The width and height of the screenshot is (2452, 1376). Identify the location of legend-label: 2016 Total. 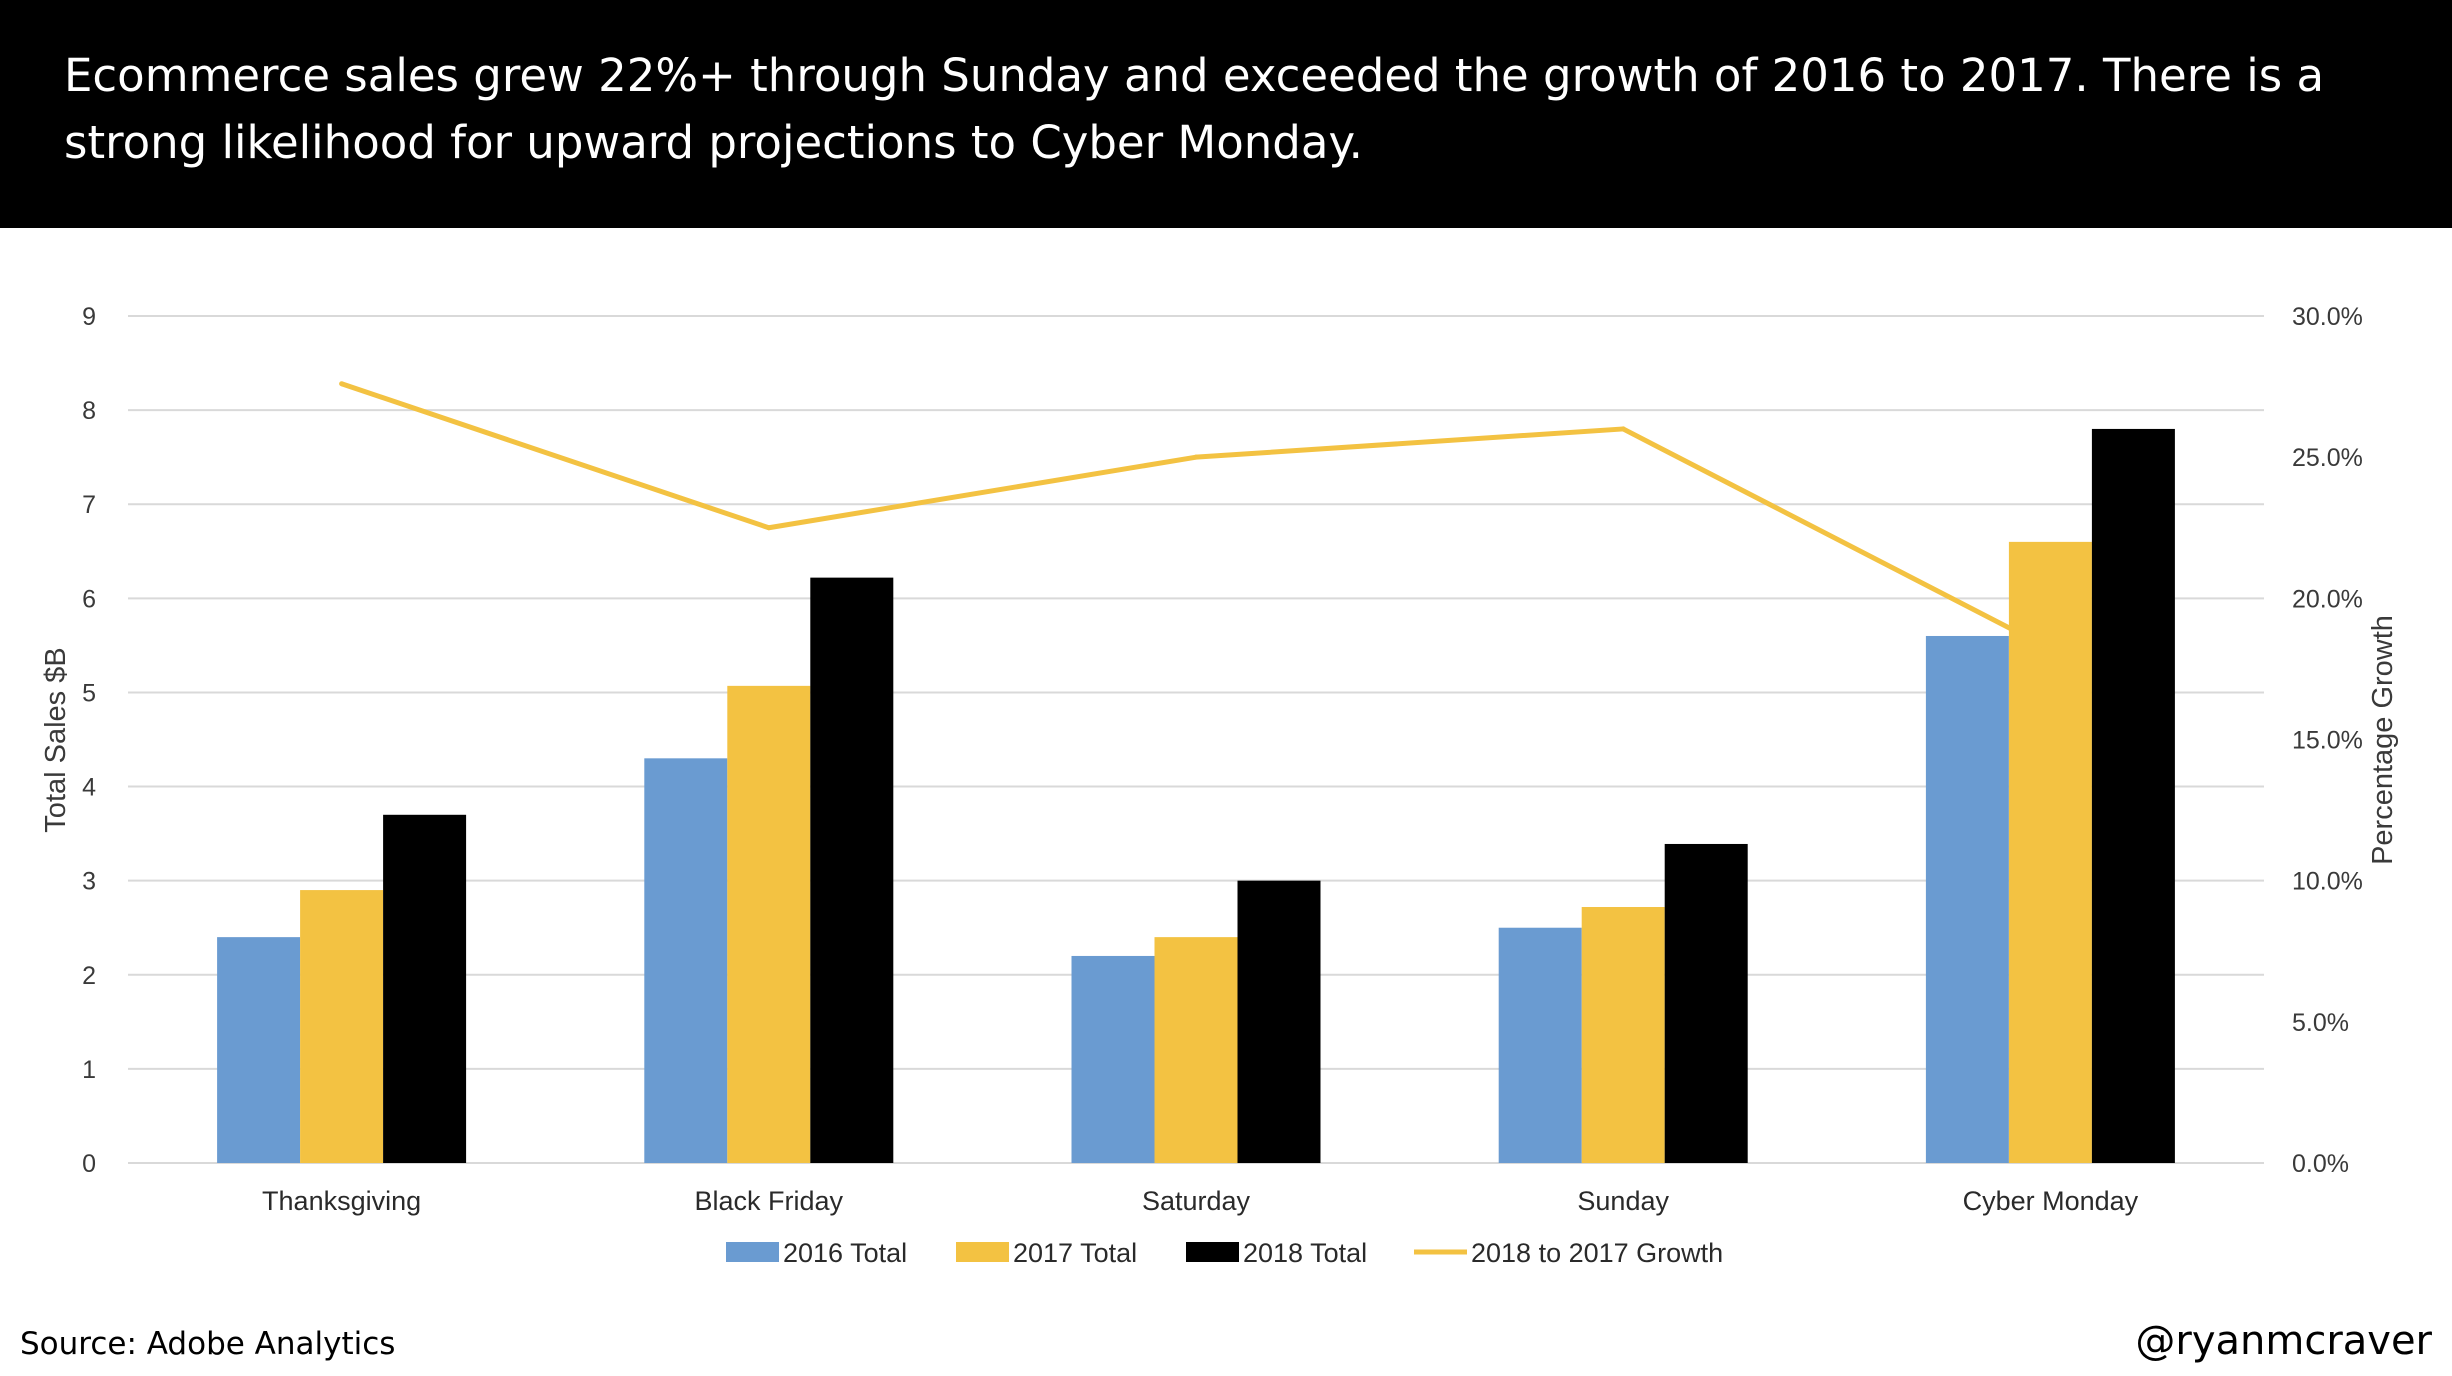
(845, 1253).